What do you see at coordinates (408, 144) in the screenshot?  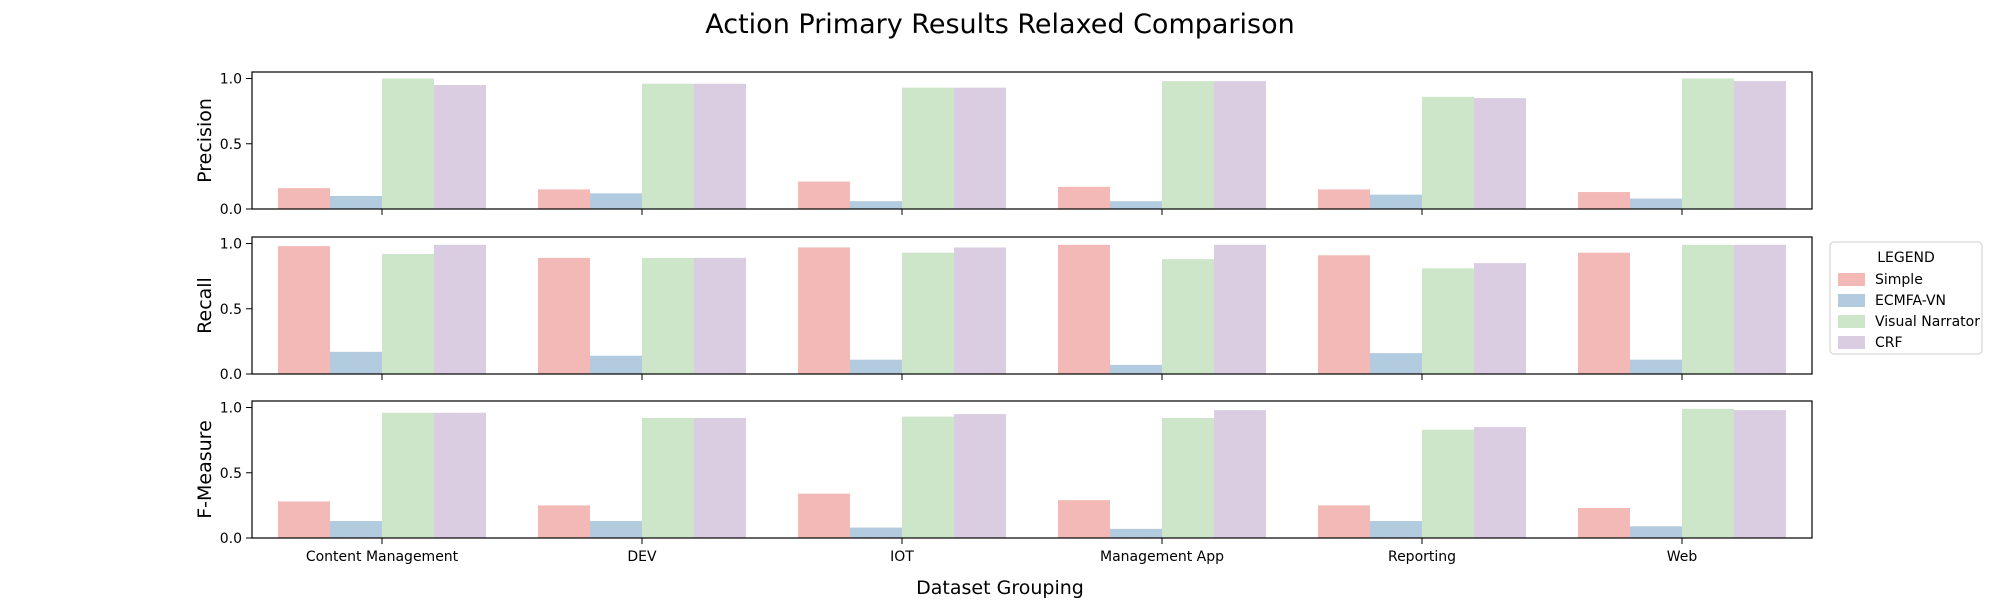 I see `bar-precision-visual-narrator-content-management` at bounding box center [408, 144].